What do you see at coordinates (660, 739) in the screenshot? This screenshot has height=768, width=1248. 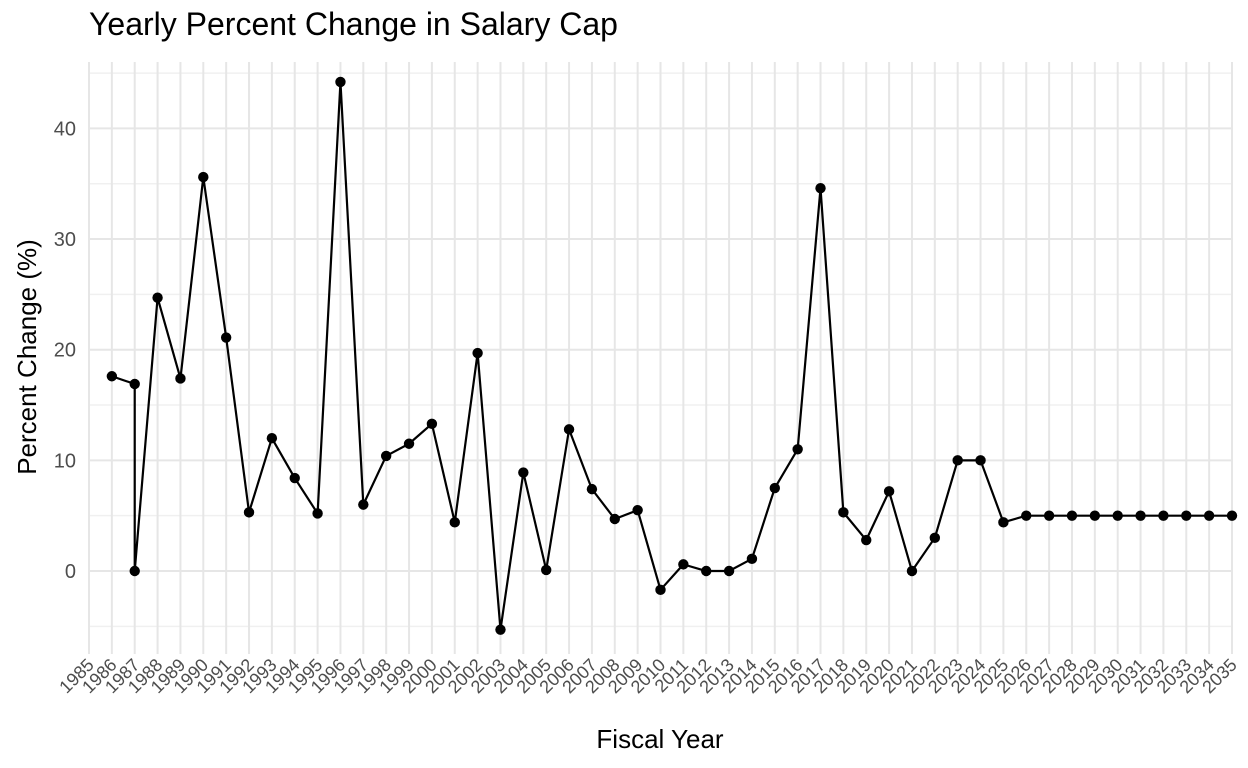 I see `x-axis-label: Fiscal Year` at bounding box center [660, 739].